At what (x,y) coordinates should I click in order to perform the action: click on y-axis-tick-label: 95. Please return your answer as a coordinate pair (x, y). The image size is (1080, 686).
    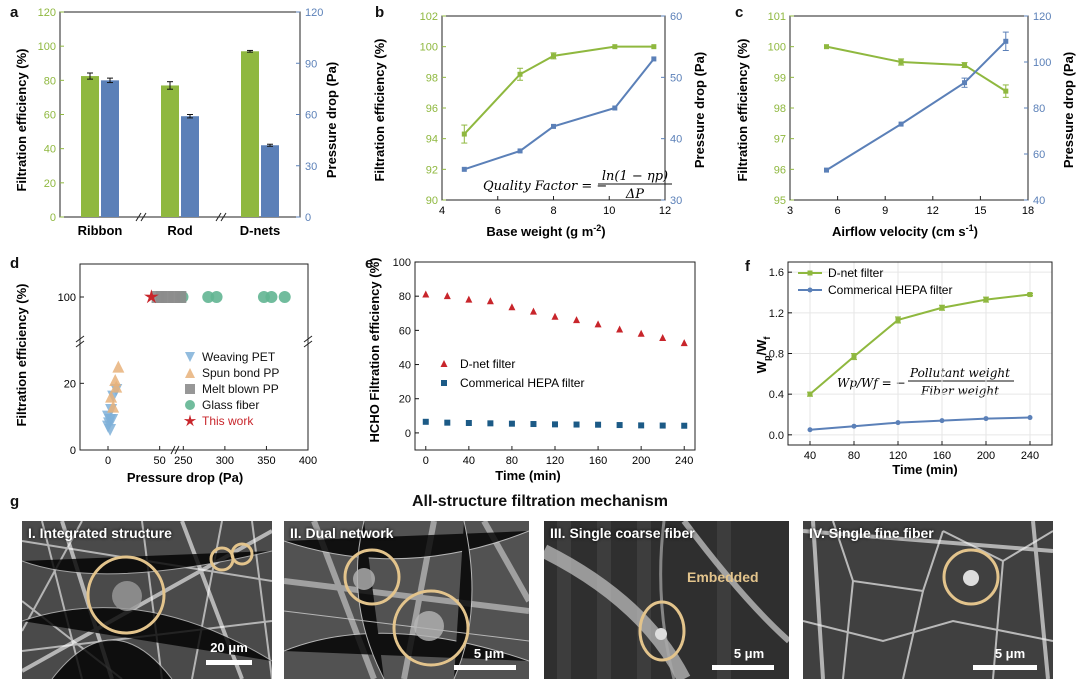
    Looking at the image, I should click on (780, 201).